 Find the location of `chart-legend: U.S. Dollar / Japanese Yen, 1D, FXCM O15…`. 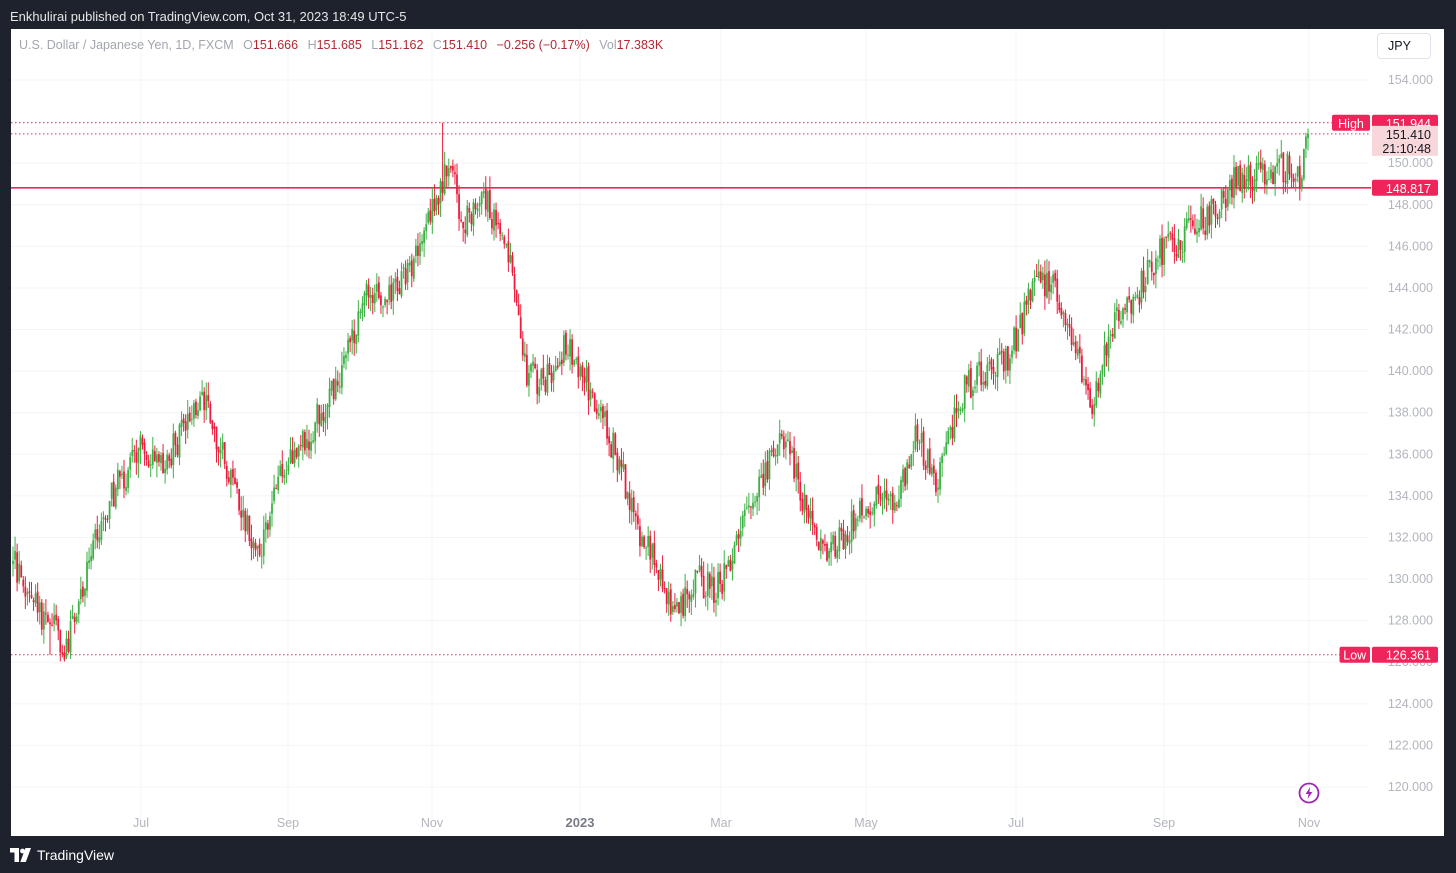

chart-legend: U.S. Dollar / Japanese Yen, 1D, FXCM O15… is located at coordinates (341, 45).